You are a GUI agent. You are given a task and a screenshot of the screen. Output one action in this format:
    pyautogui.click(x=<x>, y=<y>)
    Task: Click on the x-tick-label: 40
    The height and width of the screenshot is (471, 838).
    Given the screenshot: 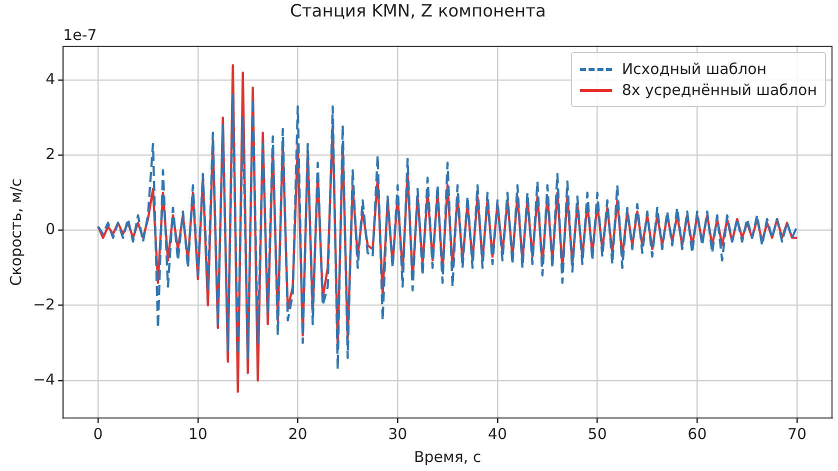 What is the action you would take?
    pyautogui.click(x=498, y=433)
    